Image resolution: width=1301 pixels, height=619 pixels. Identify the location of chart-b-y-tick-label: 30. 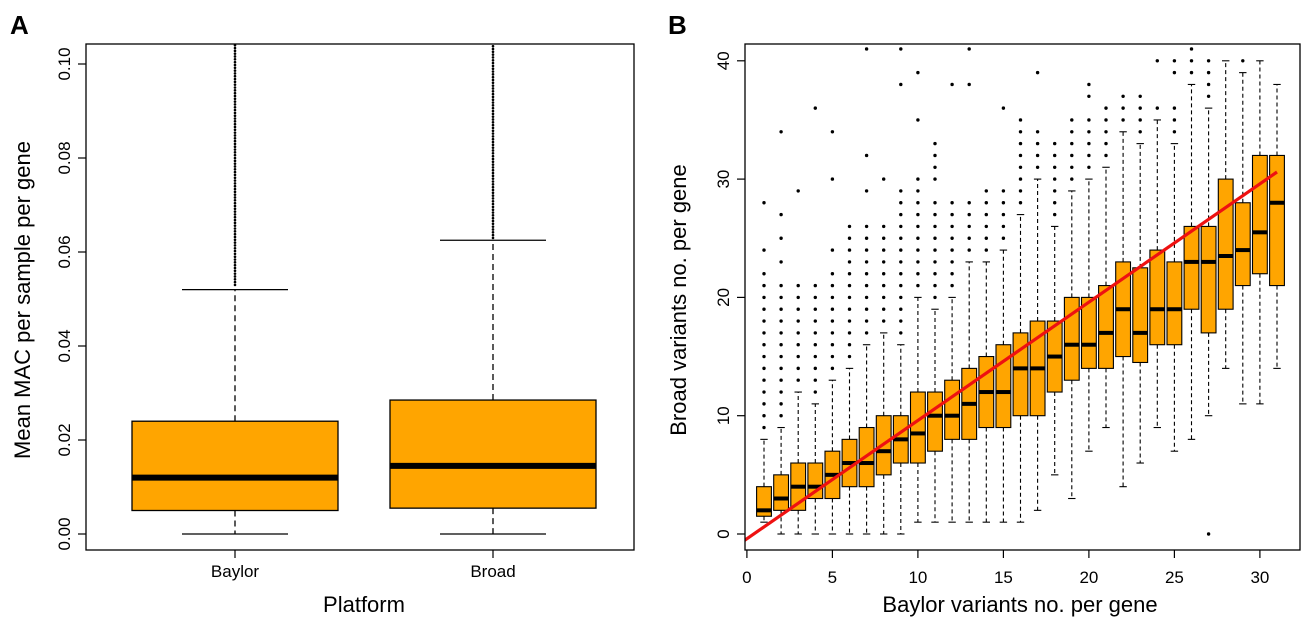
(723, 179).